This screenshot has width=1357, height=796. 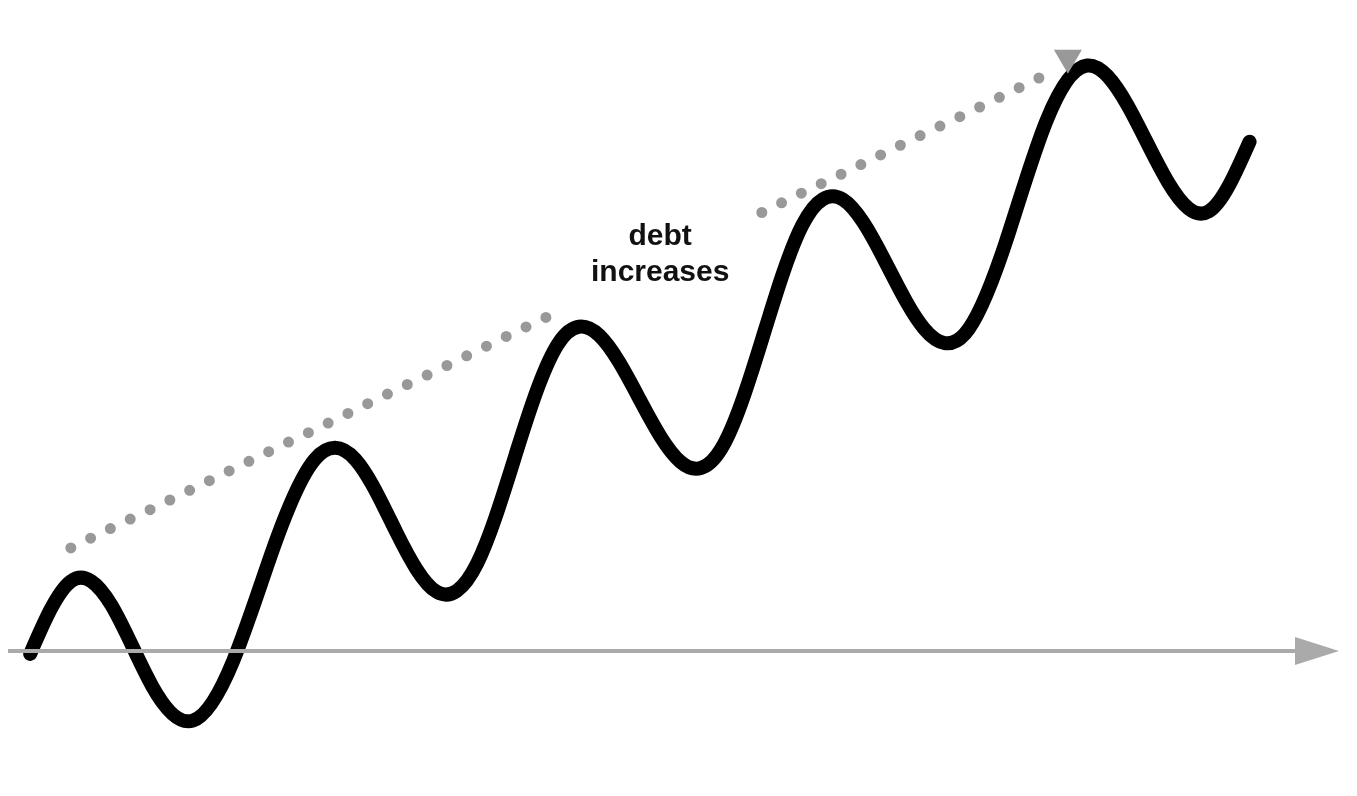 What do you see at coordinates (660, 252) in the screenshot?
I see `annotation: debt increases` at bounding box center [660, 252].